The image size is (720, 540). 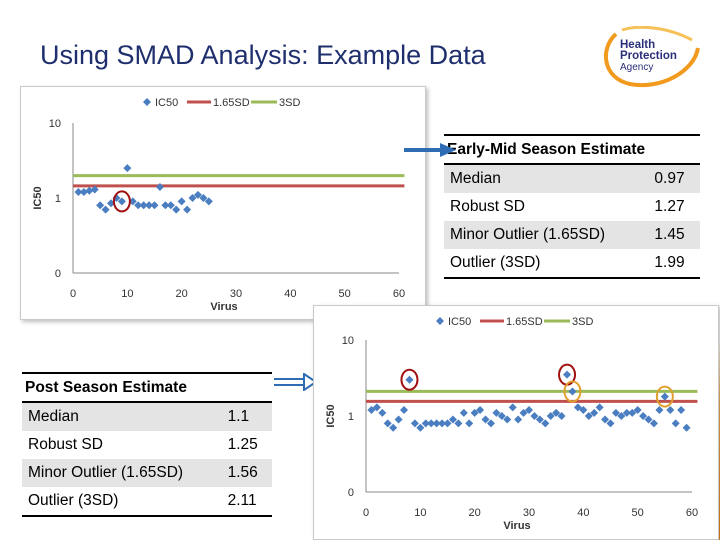 I want to click on table-row: Minor Outlier (1.65SD) 1.45, so click(x=572, y=235).